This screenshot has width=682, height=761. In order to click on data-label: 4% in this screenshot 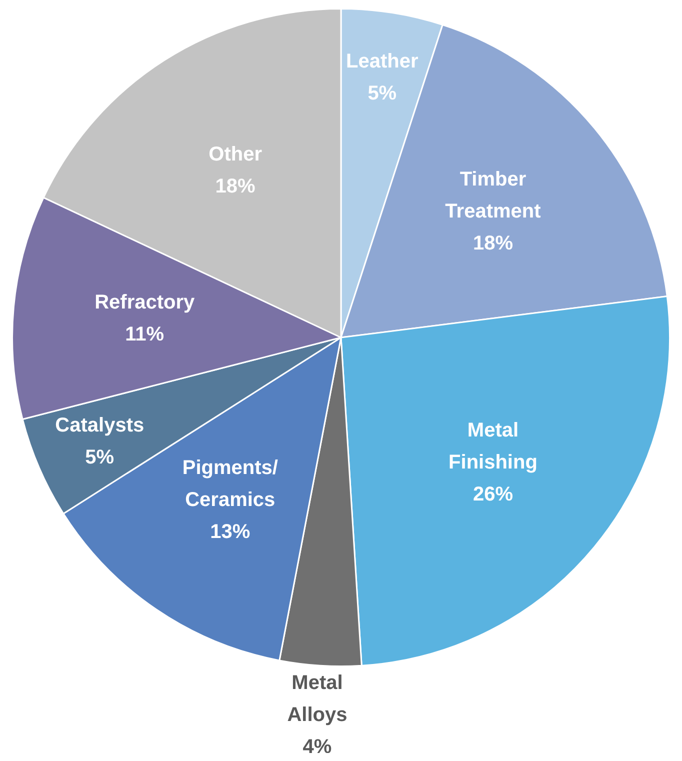, I will do `click(317, 747)`.